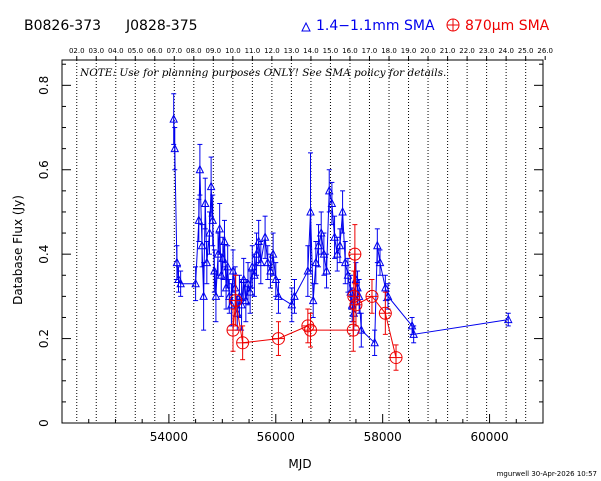 Image resolution: width=601 pixels, height=481 pixels. I want to click on y-tick-label: 0.2, so click(44, 338).